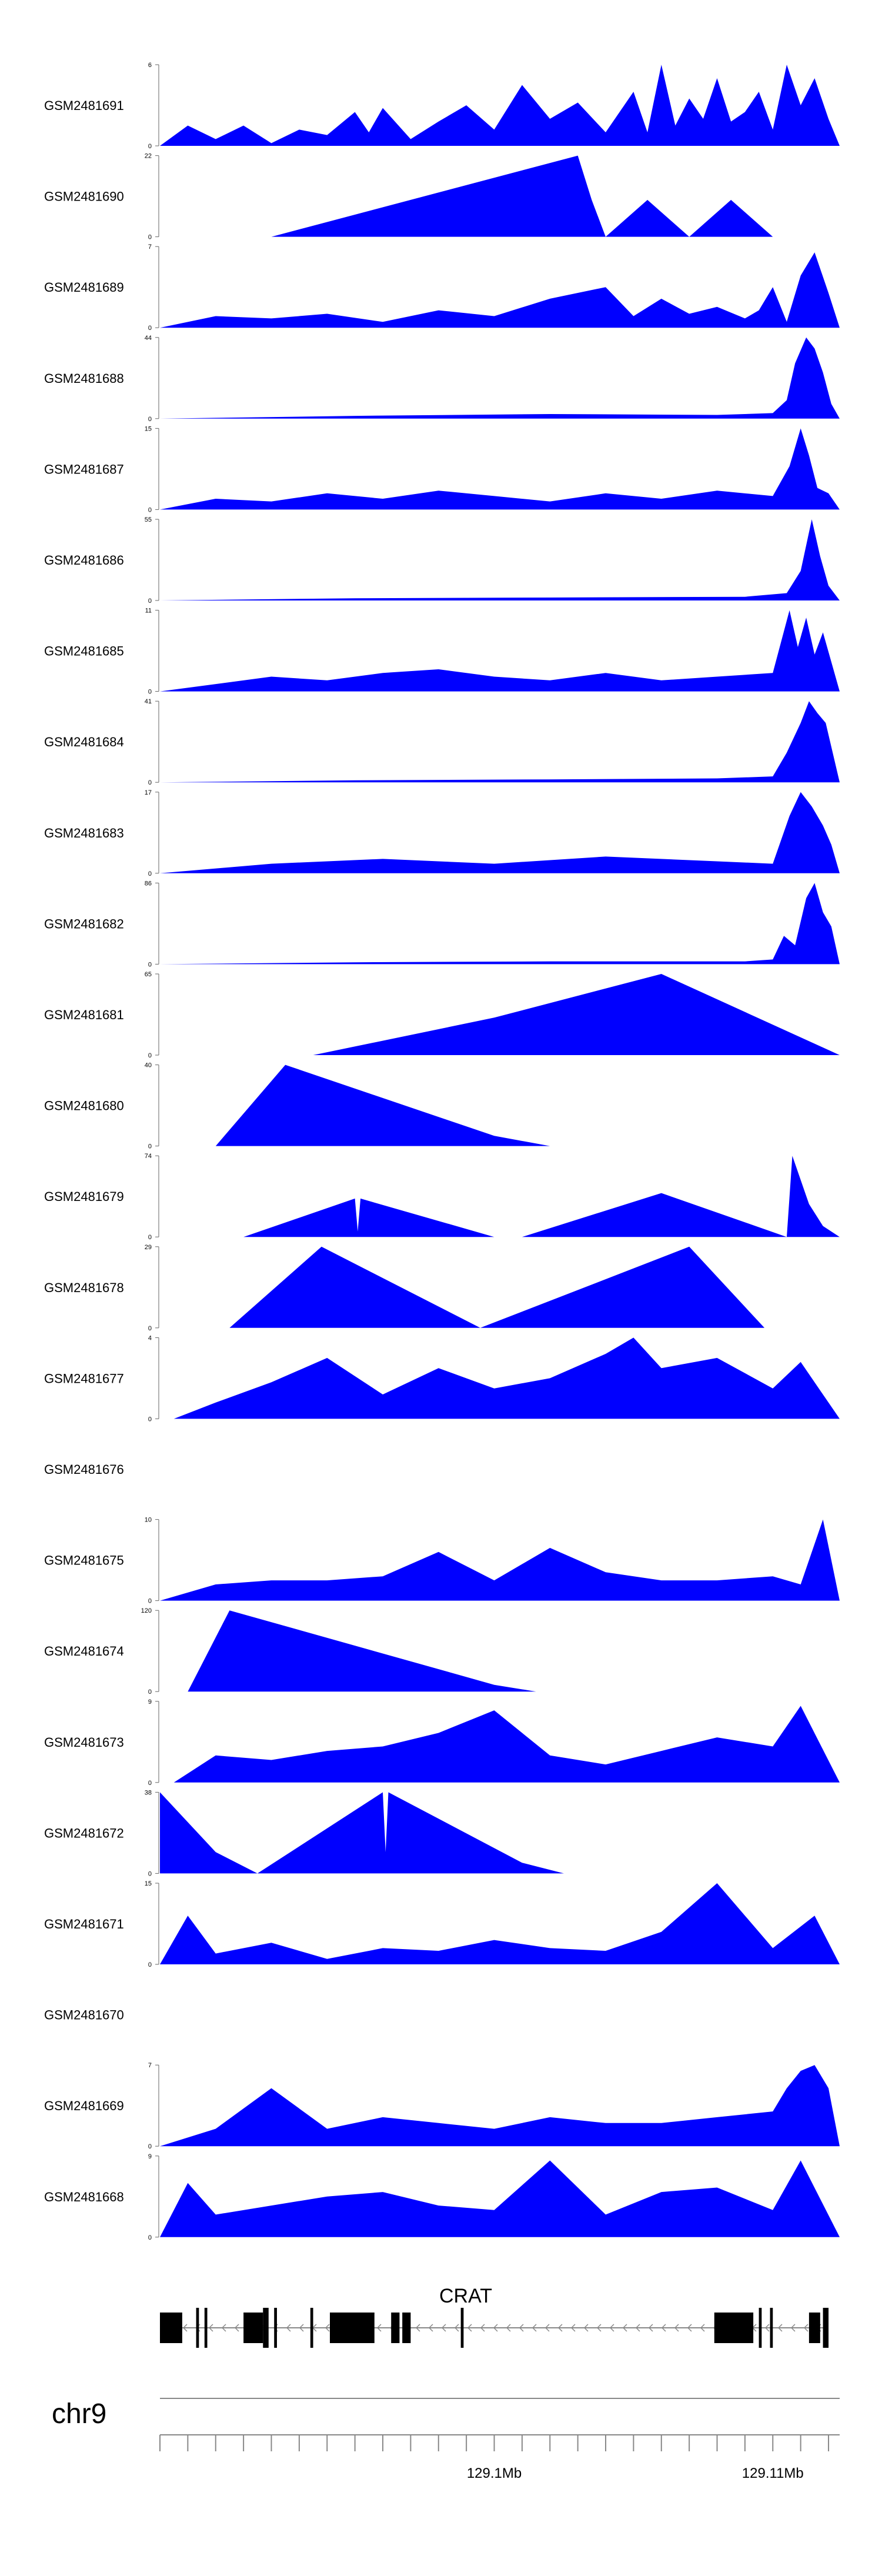  I want to click on track-GSM2481682: GSM2481682 86 0, so click(442, 924).